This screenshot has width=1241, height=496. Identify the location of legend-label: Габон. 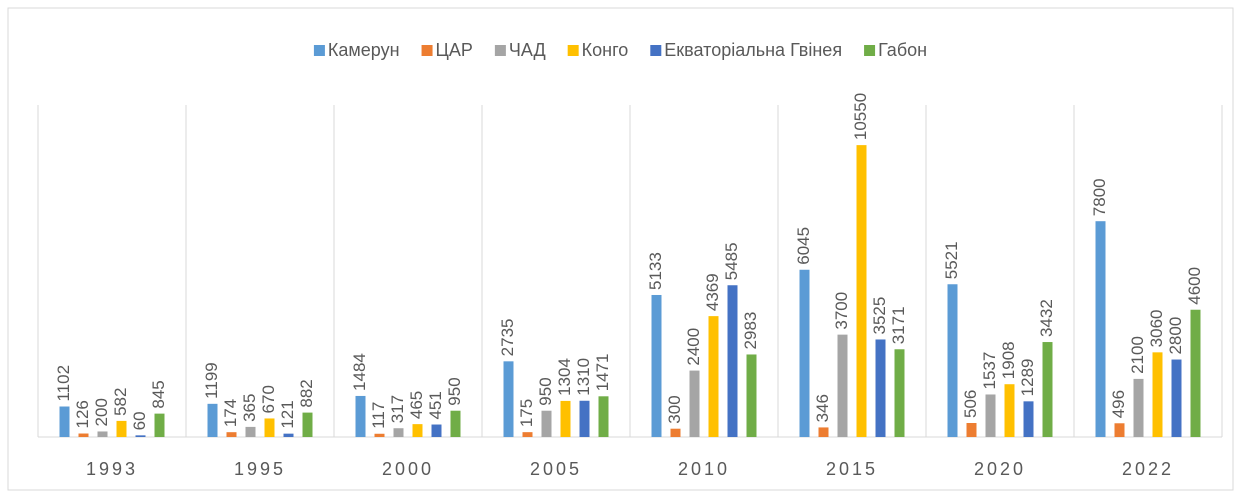
(902, 50).